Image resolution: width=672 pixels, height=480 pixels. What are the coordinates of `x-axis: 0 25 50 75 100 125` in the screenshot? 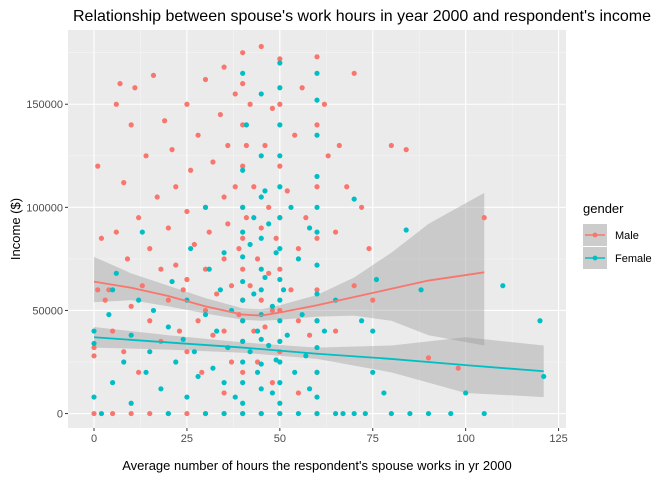 It's located at (329, 436).